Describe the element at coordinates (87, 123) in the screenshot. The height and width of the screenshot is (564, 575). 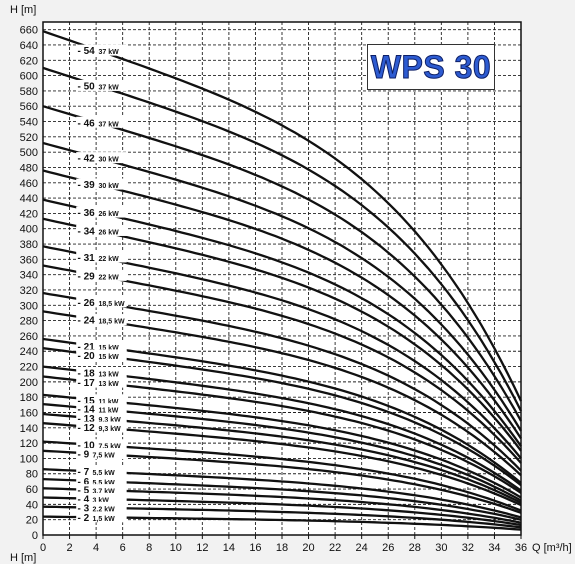
I see `curve-stage-label: - 46` at that location.